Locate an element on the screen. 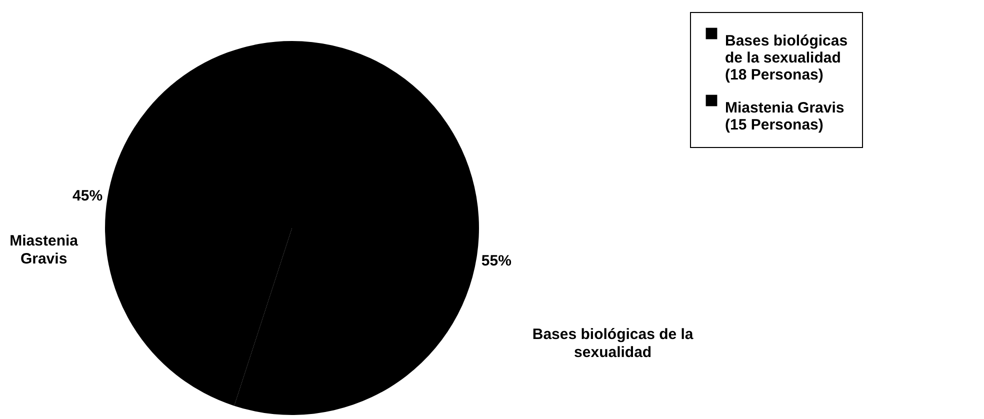 The width and height of the screenshot is (984, 419). text: (15 Personas) is located at coordinates (774, 125).